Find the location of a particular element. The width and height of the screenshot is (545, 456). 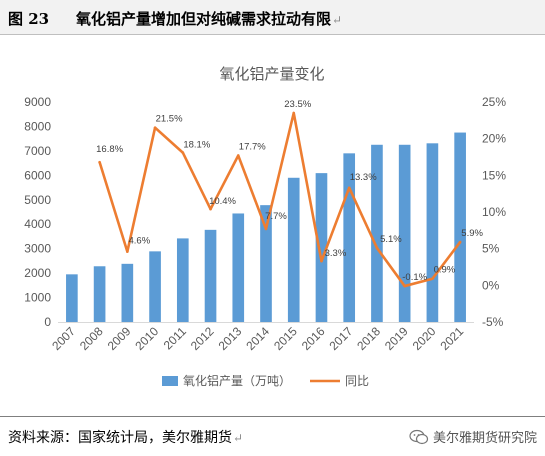

x-tick-label: 2008 is located at coordinates (91, 338).